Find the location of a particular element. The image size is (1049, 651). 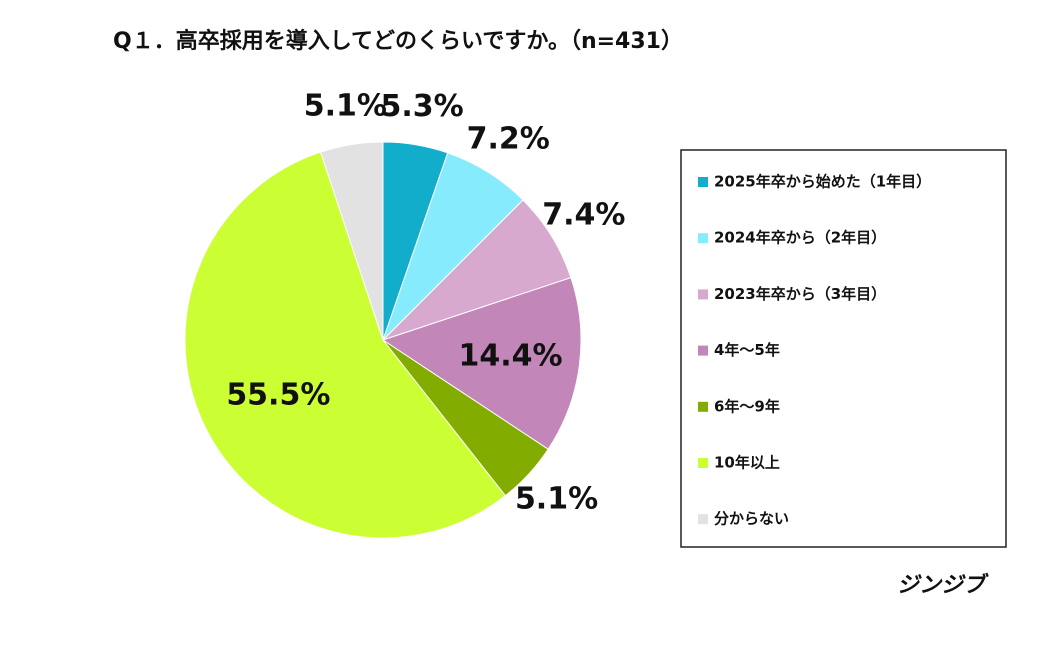

chart-title: Q１．高卒採用を導入してどのくらいですか。（n=431） is located at coordinates (398, 41).